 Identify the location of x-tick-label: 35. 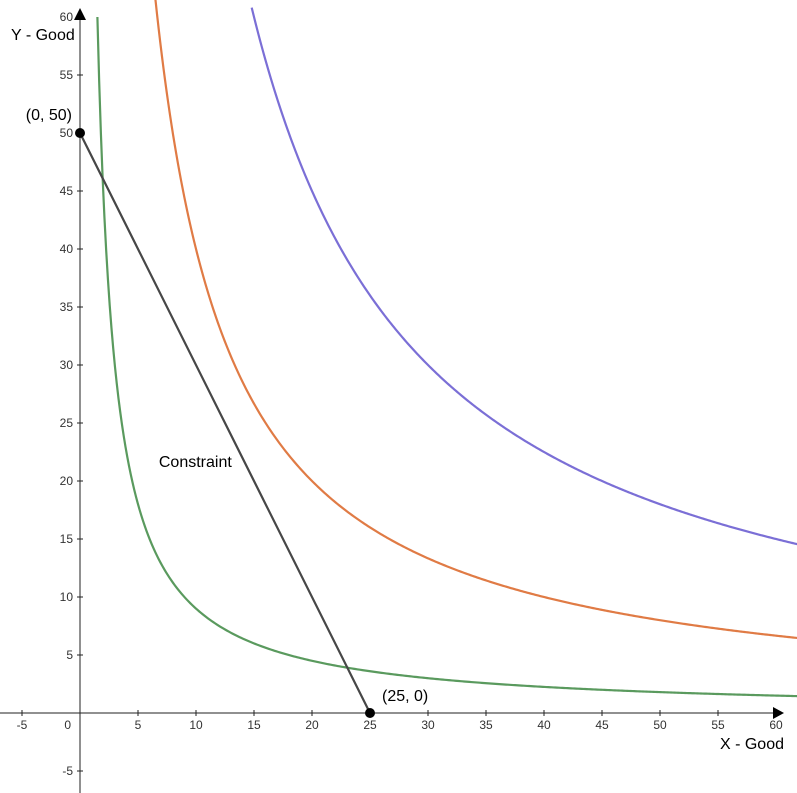
(486, 725).